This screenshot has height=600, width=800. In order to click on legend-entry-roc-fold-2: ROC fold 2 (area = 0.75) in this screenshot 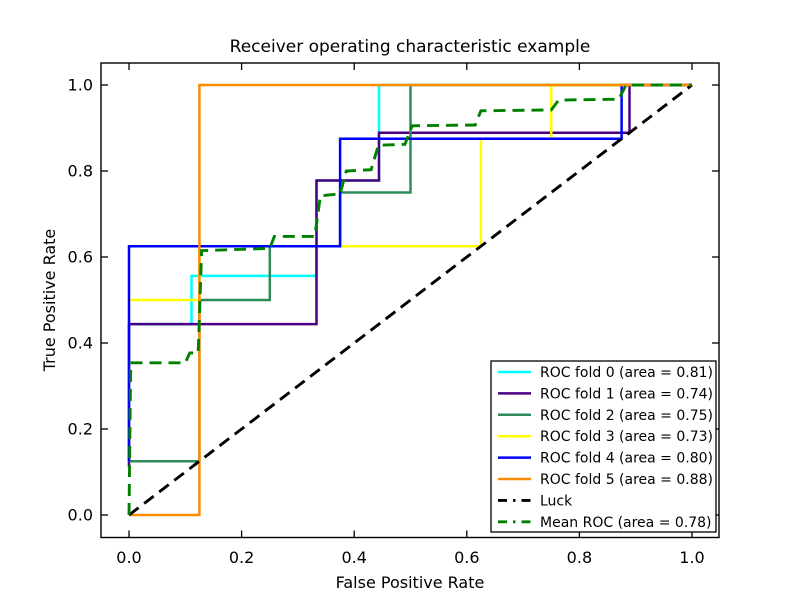, I will do `click(605, 416)`.